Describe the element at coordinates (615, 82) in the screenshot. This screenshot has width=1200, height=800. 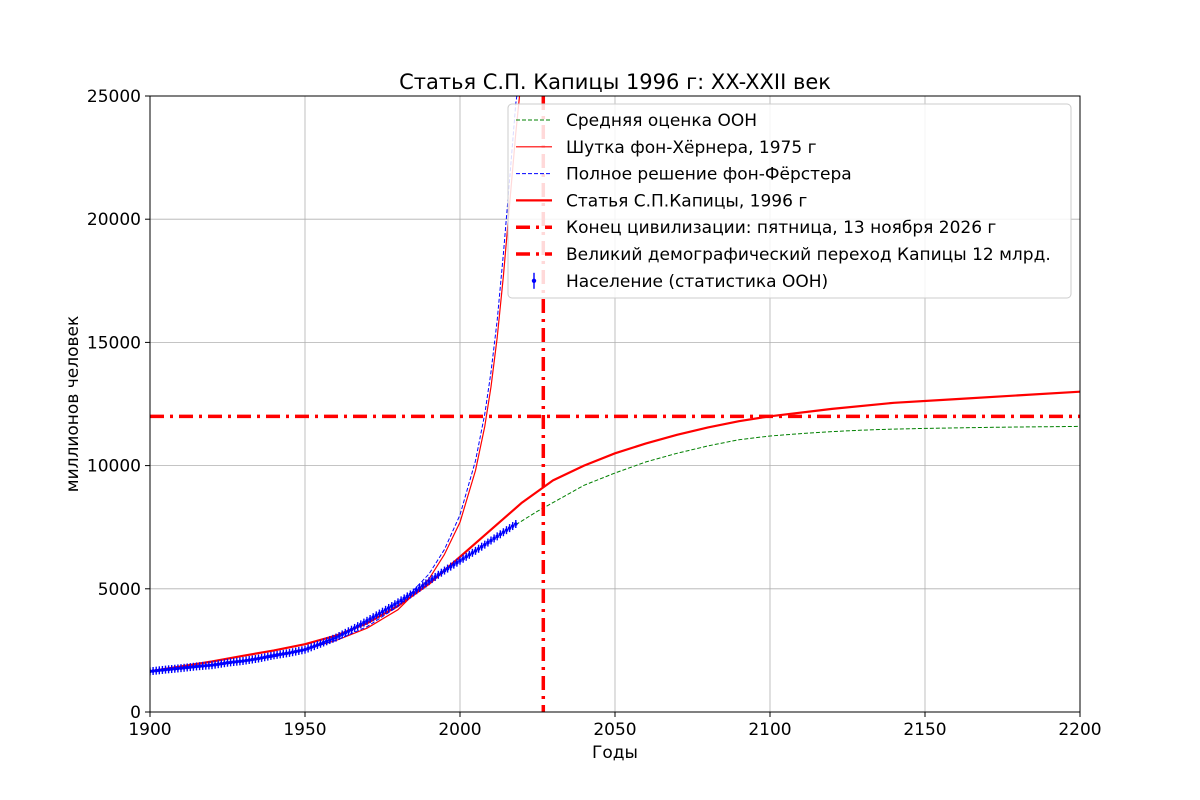
I see `chart-title: Статья С.П. Капицы 1996 г: XX-XXII век` at that location.